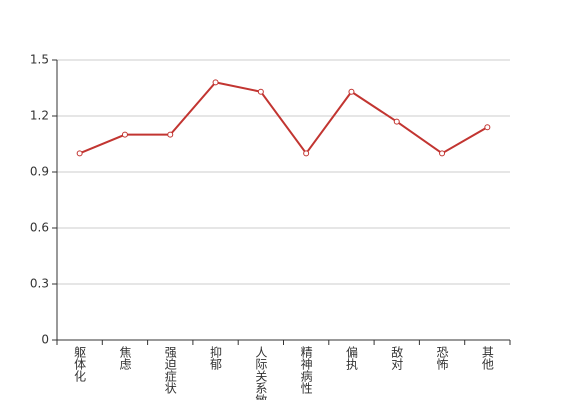 This screenshot has width=567, height=400. Describe the element at coordinates (39, 284) in the screenshot. I see `y-tick-label: 0.3` at that location.